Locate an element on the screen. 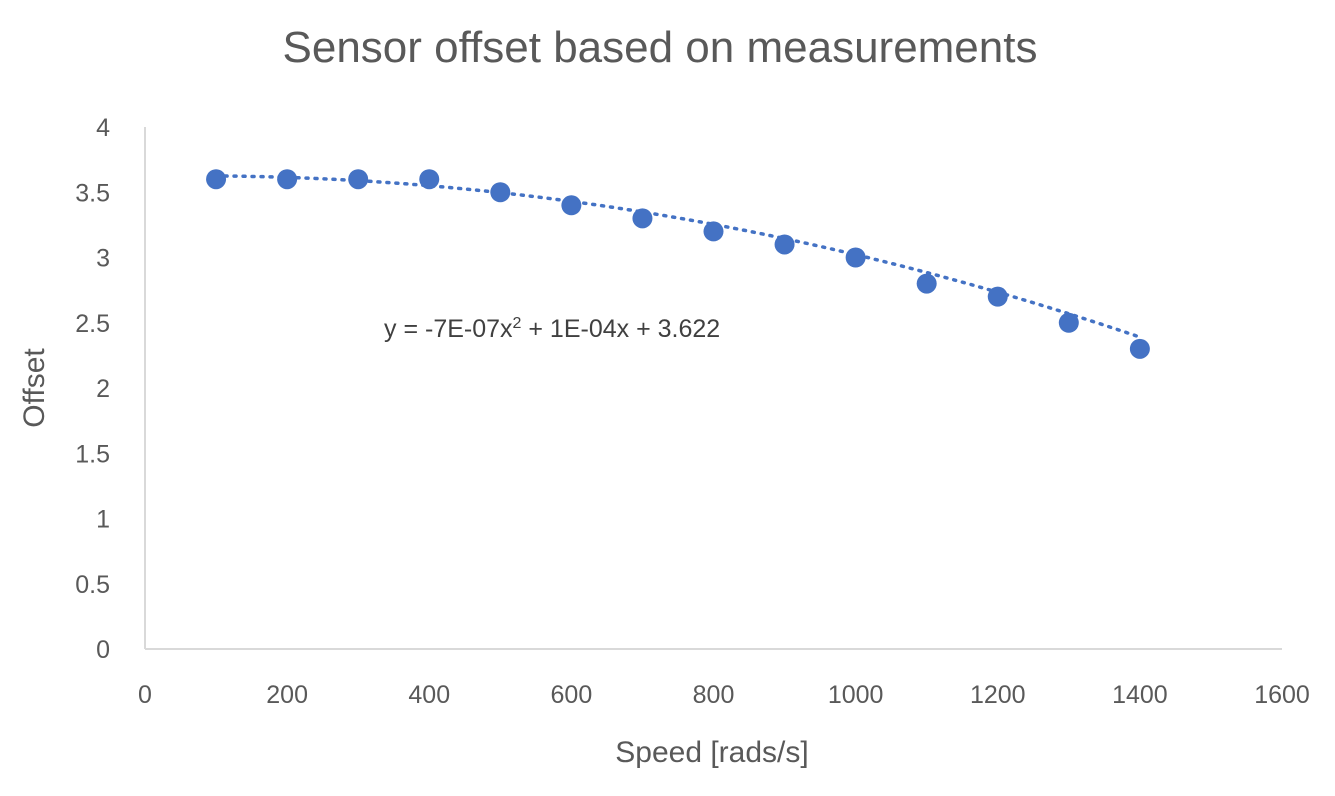  y-tick-label: 4 is located at coordinates (103, 128).